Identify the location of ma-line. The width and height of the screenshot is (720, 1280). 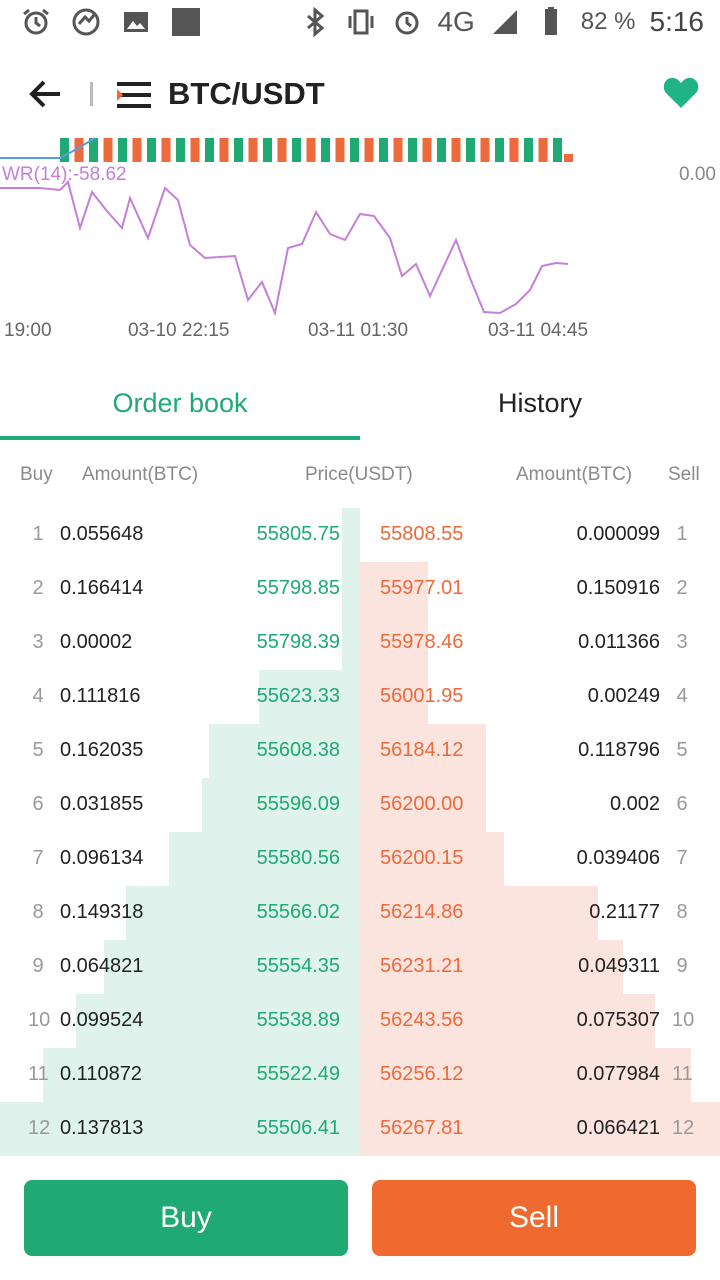
(48, 148).